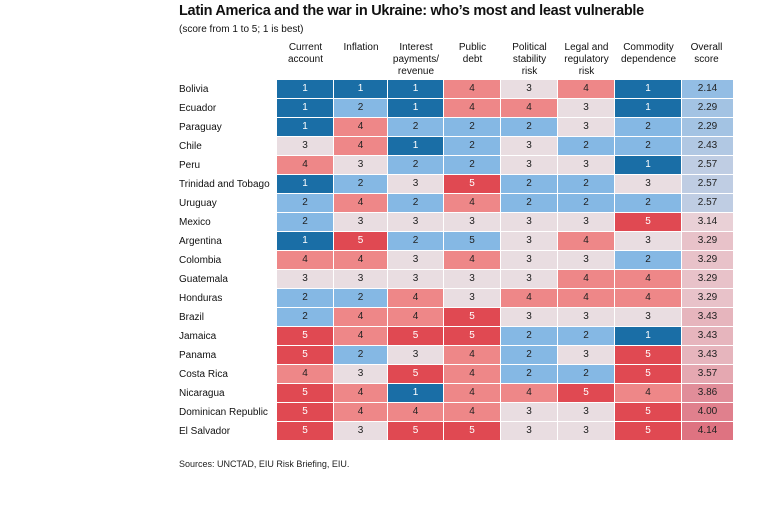 Image resolution: width=775 pixels, height=505 pixels. Describe the element at coordinates (707, 317) in the screenshot. I see `overall-score-cell: 3.43` at that location.